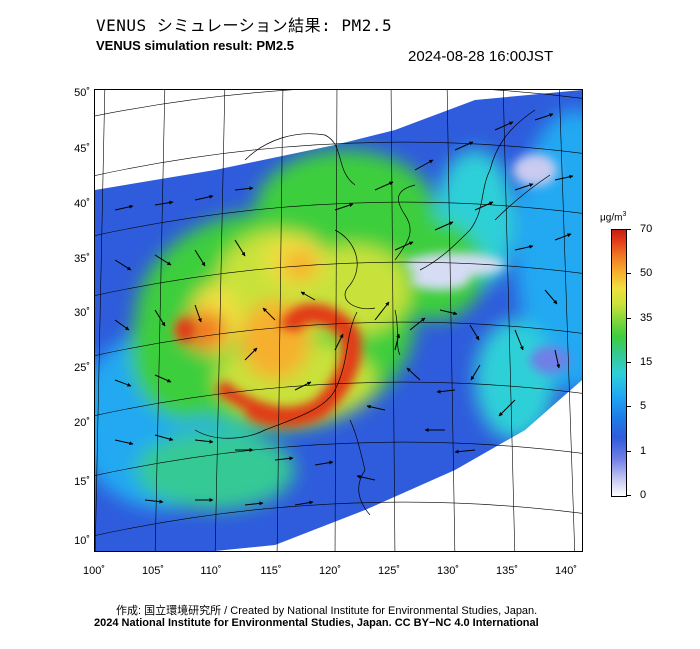 The width and height of the screenshot is (700, 649). What do you see at coordinates (211, 571) in the screenshot?
I see `lon-label-110: 110˚` at bounding box center [211, 571].